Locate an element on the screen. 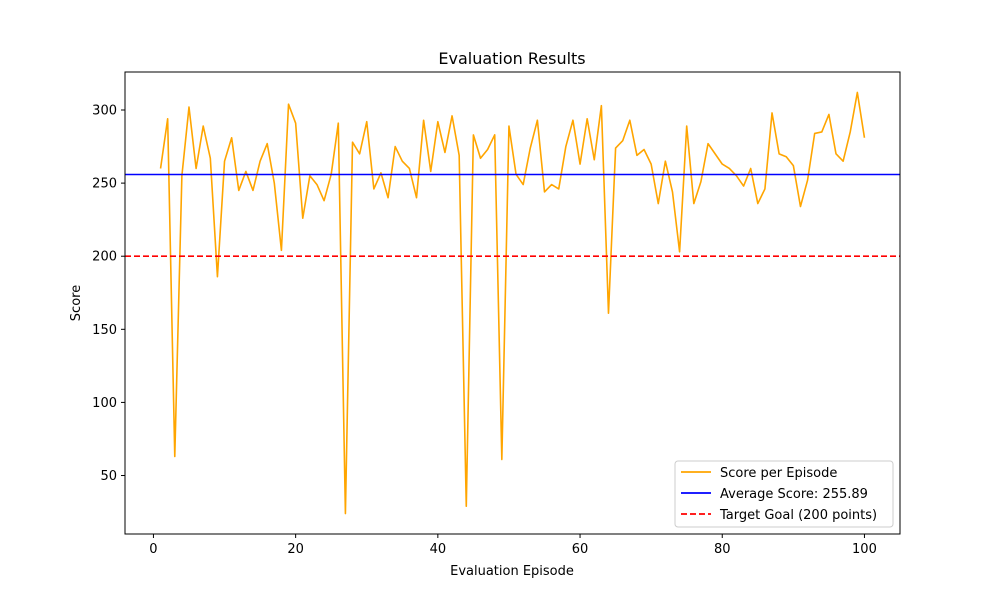 The height and width of the screenshot is (600, 1000). y-tick-label: 250 is located at coordinates (104, 184).